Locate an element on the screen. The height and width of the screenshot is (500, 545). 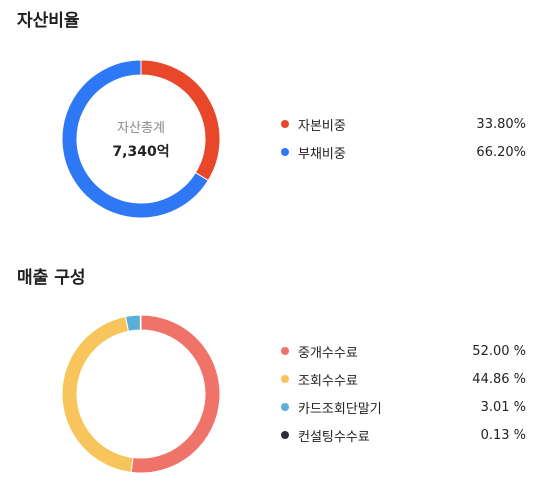
equity-dot-icon is located at coordinates (285, 124).